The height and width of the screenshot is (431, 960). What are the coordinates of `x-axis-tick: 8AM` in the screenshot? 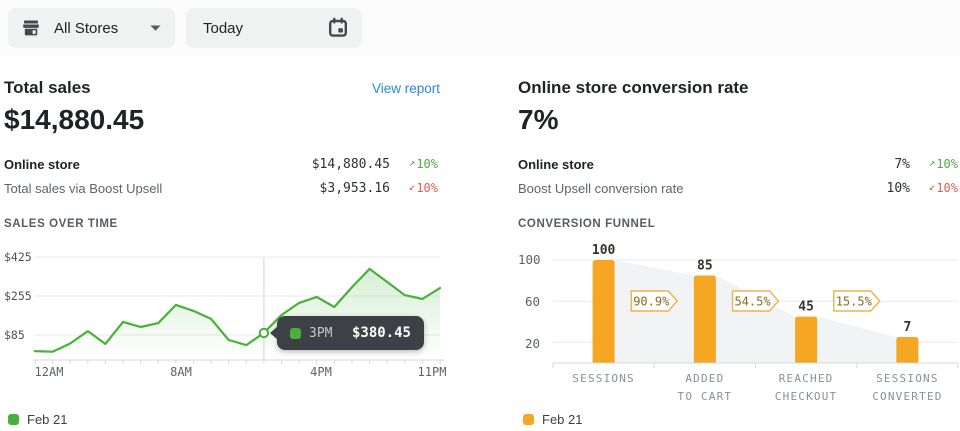 It's located at (181, 372).